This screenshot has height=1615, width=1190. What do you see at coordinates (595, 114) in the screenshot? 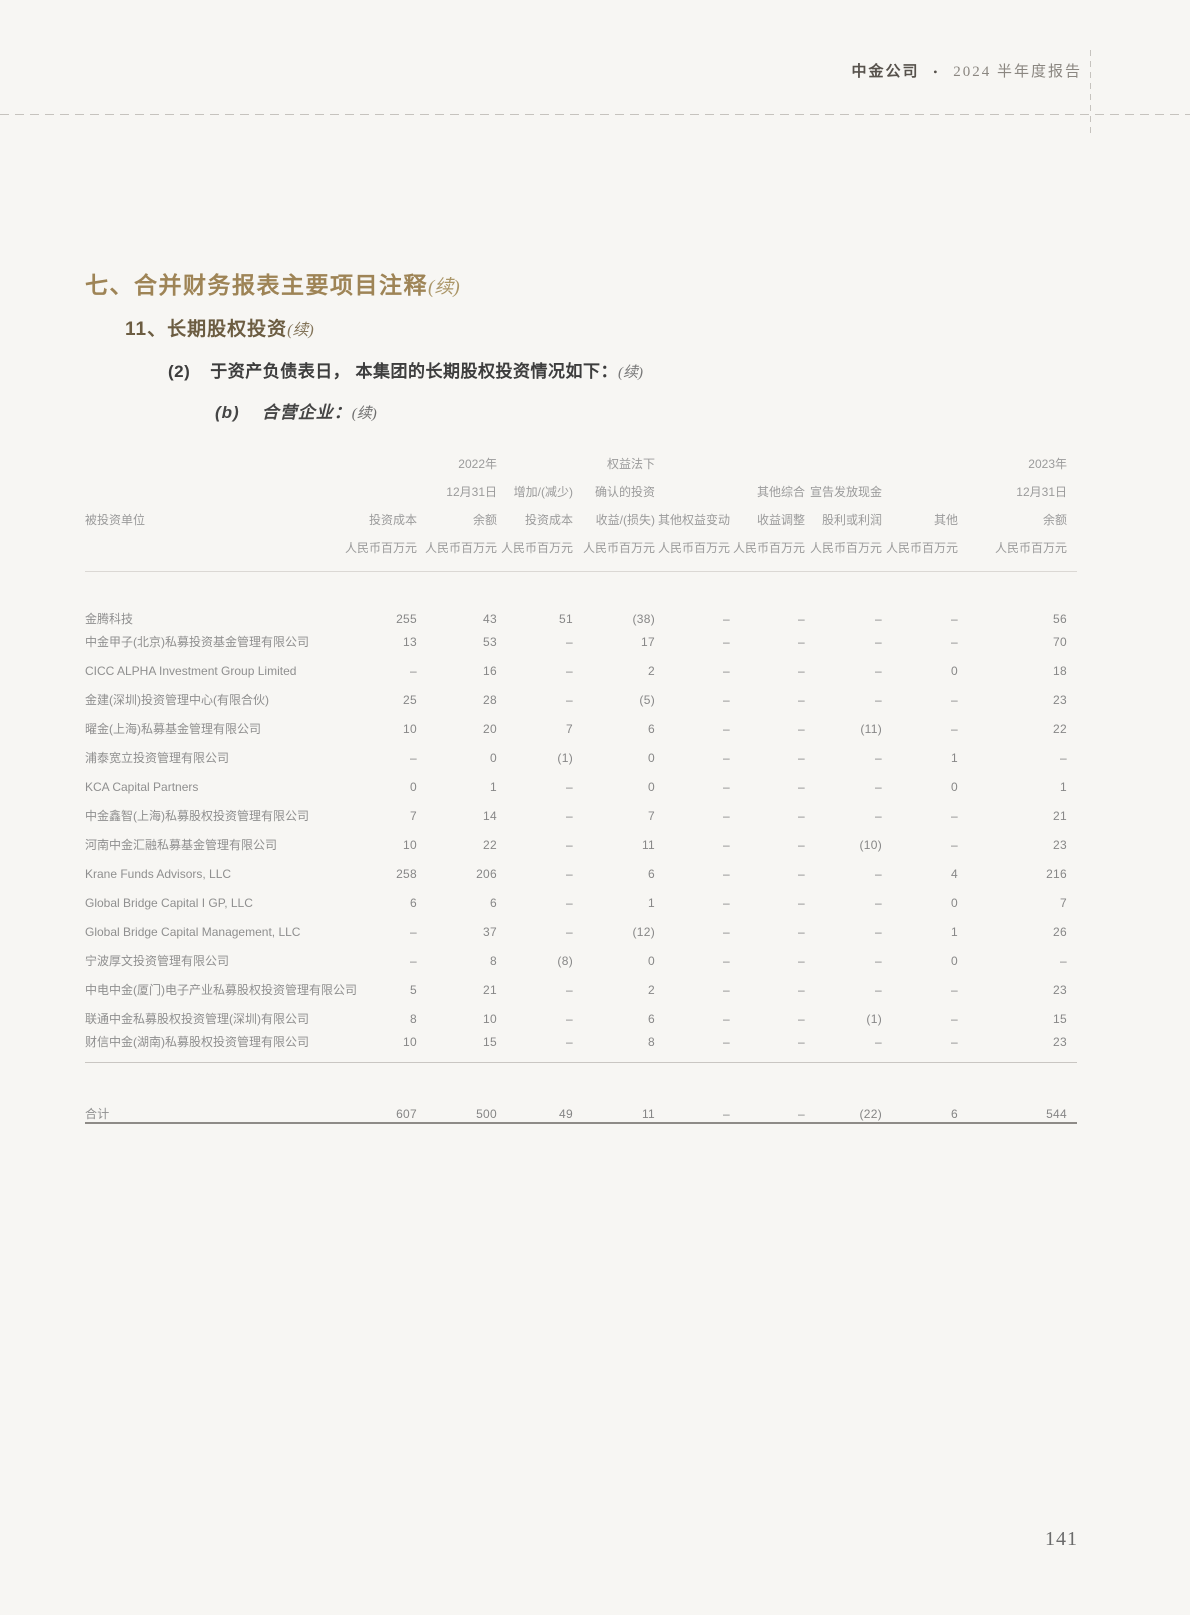
I see `horizontal-dashed-divider` at bounding box center [595, 114].